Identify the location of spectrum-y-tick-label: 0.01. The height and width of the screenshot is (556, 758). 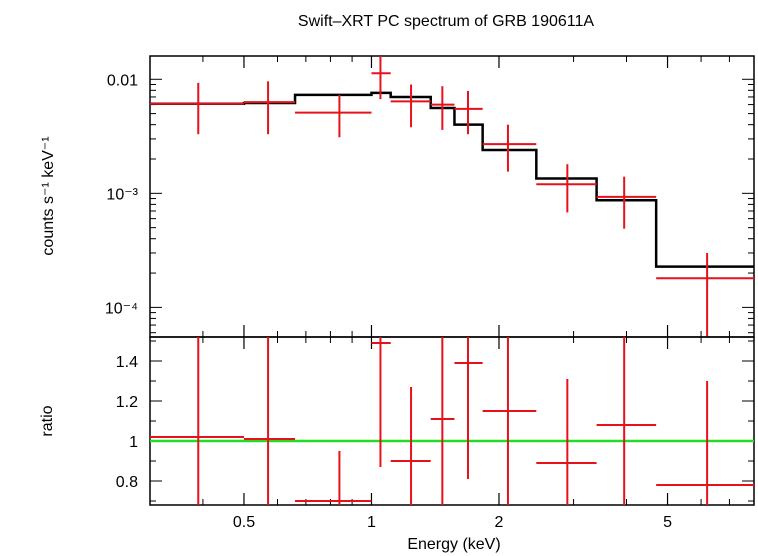
(122, 80).